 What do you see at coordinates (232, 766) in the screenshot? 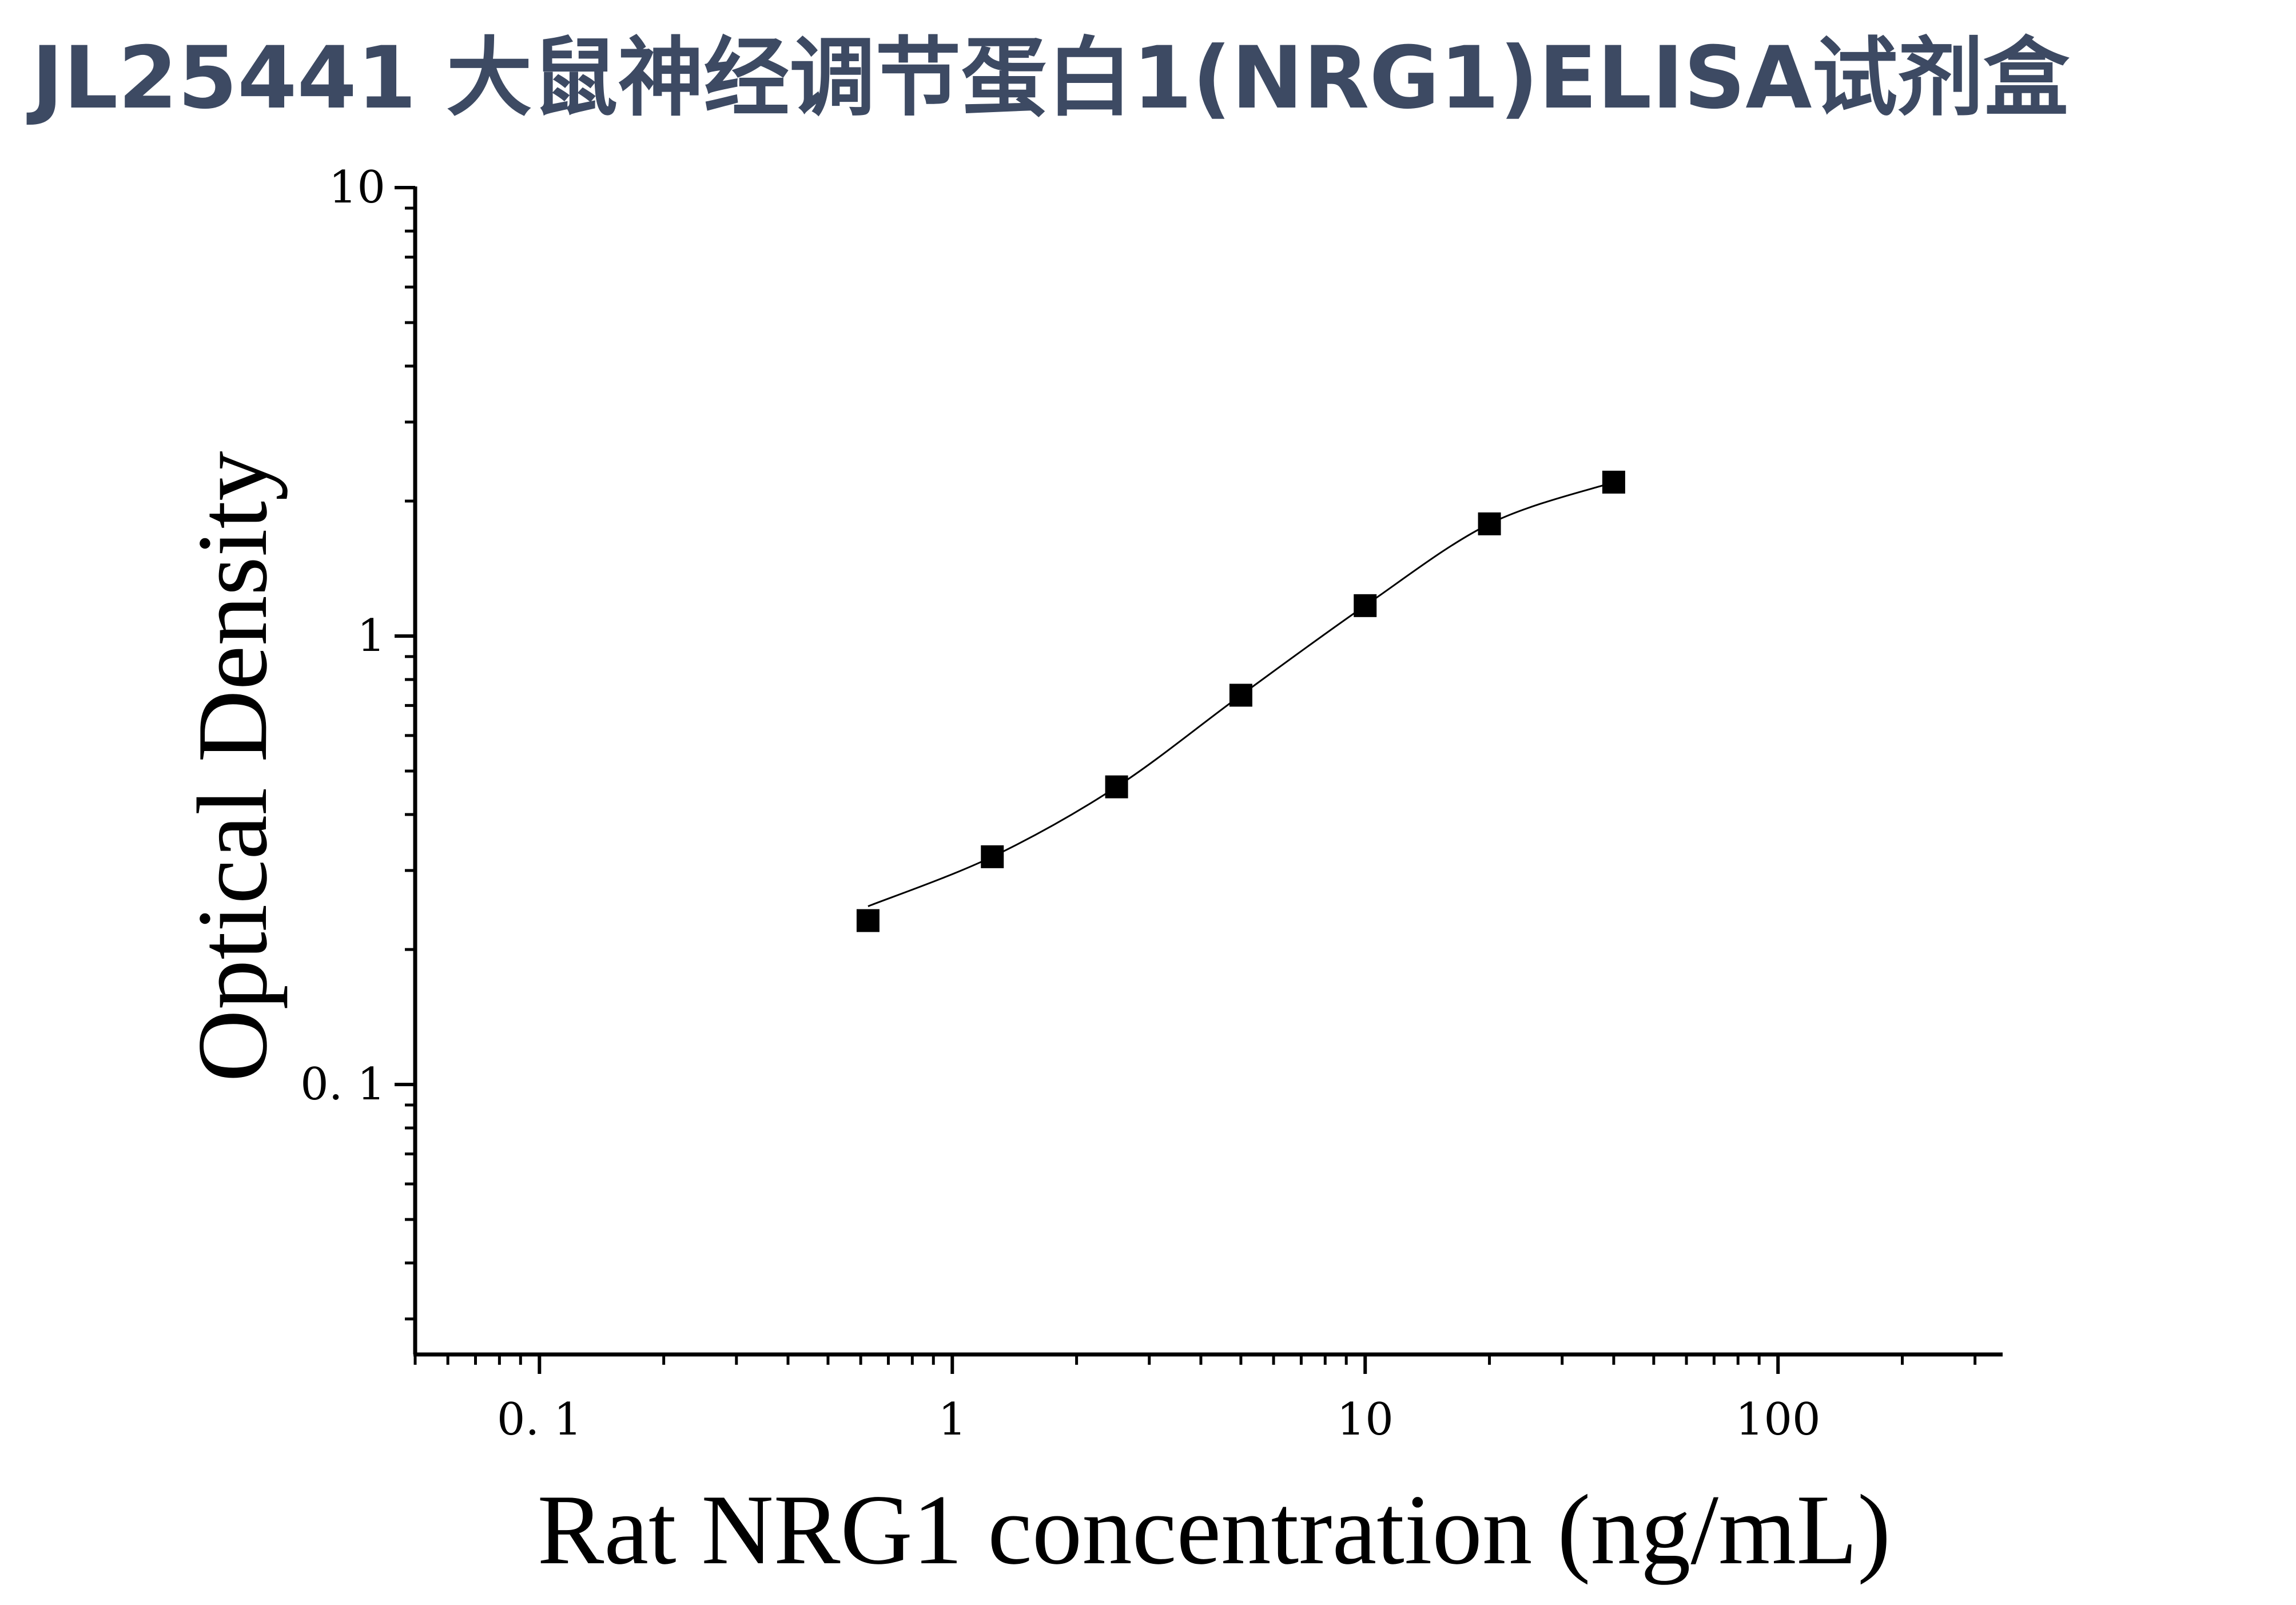
I see `y-axis-label: Optical Density` at bounding box center [232, 766].